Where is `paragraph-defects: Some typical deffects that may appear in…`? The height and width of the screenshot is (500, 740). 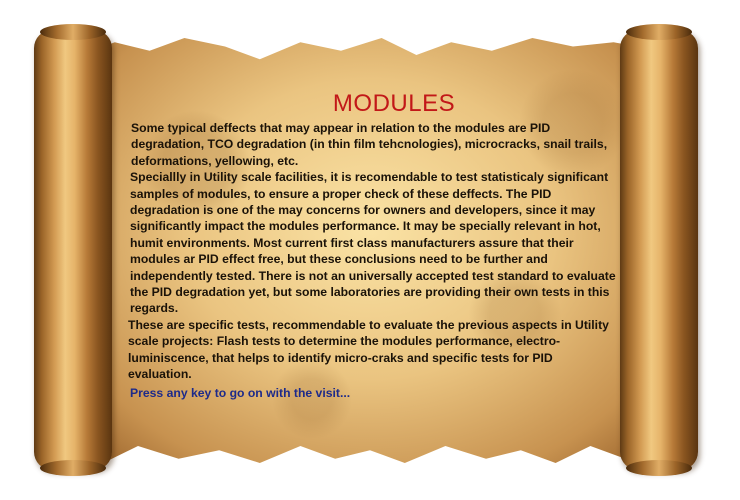 paragraph-defects: Some typical deffects that may appear in… is located at coordinates (369, 144).